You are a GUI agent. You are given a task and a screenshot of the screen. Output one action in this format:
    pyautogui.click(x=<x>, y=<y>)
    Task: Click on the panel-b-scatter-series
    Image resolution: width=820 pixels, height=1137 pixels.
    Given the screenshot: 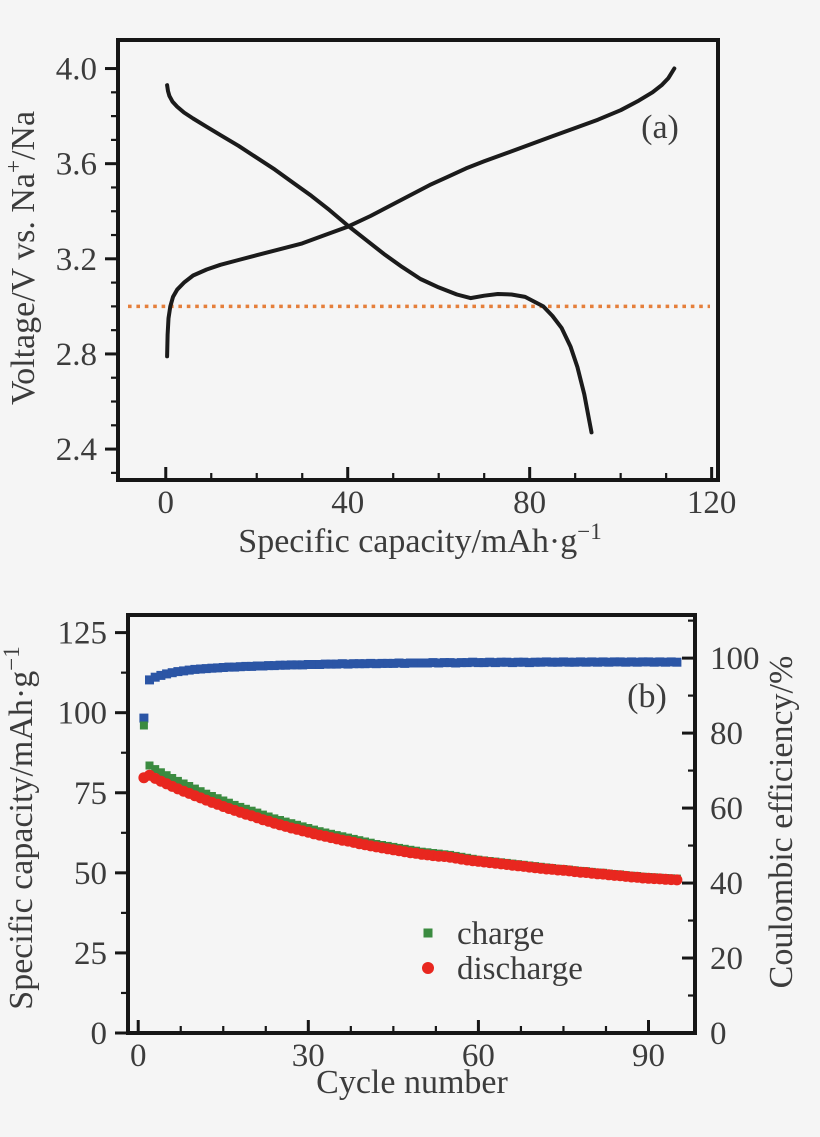 What is the action you would take?
    pyautogui.click(x=410, y=771)
    